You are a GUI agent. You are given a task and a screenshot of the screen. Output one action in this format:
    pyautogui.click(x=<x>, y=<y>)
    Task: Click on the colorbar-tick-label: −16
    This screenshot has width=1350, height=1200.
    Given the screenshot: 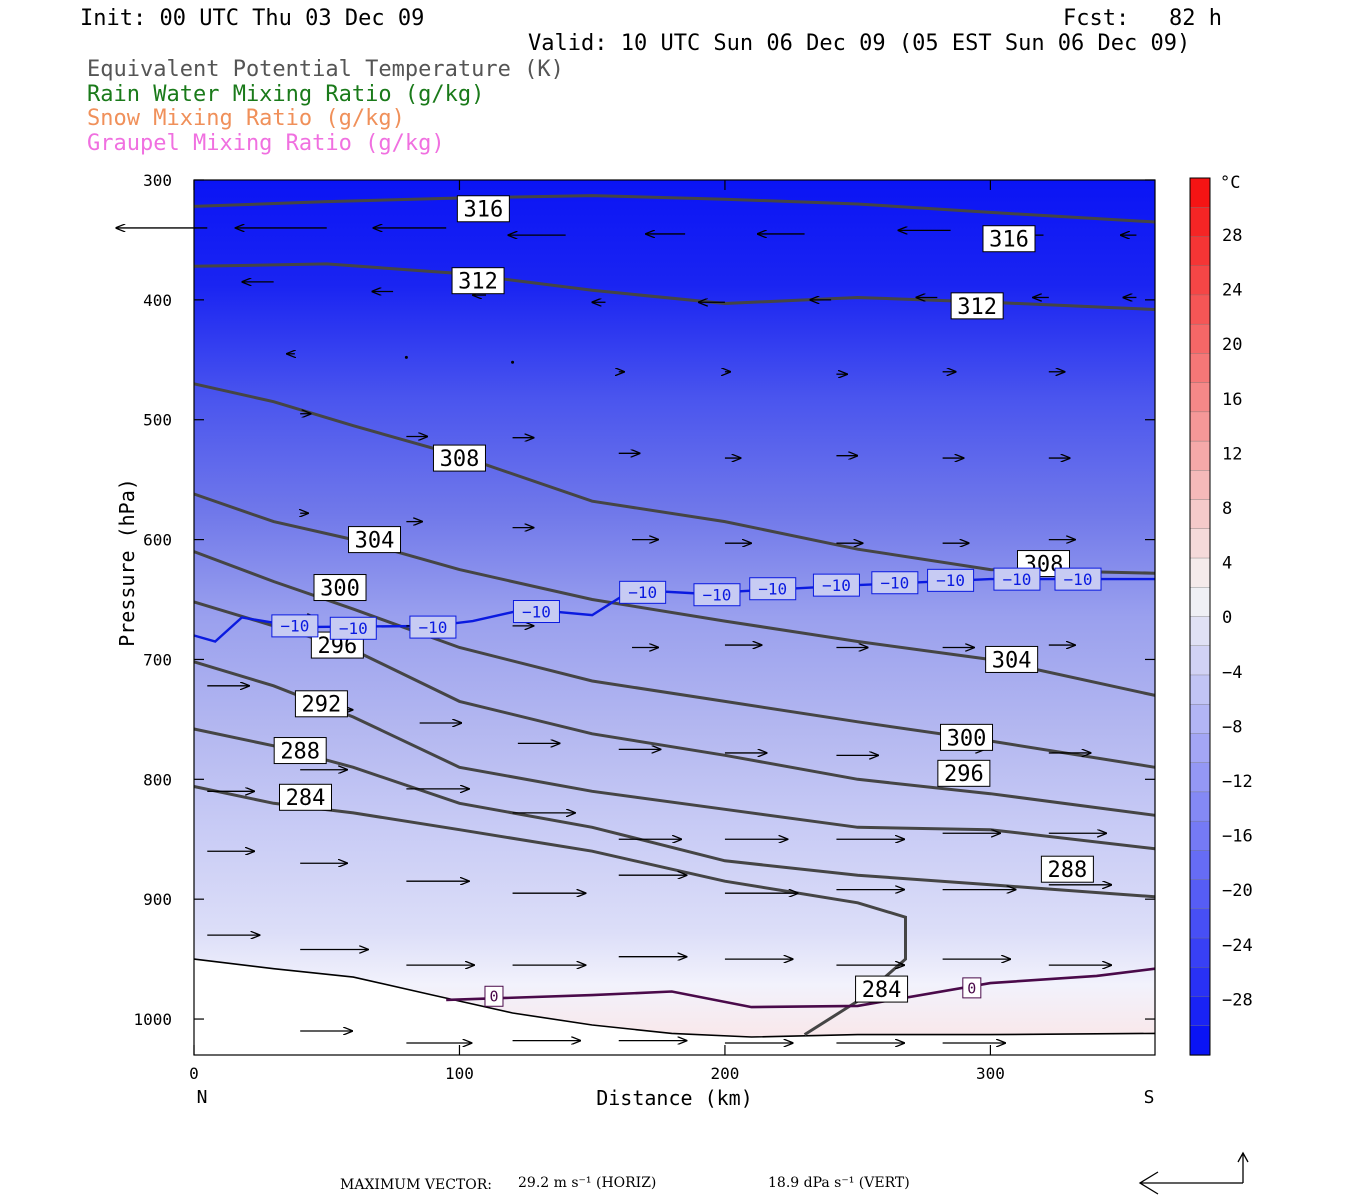 What is the action you would take?
    pyautogui.click(x=1237, y=837)
    